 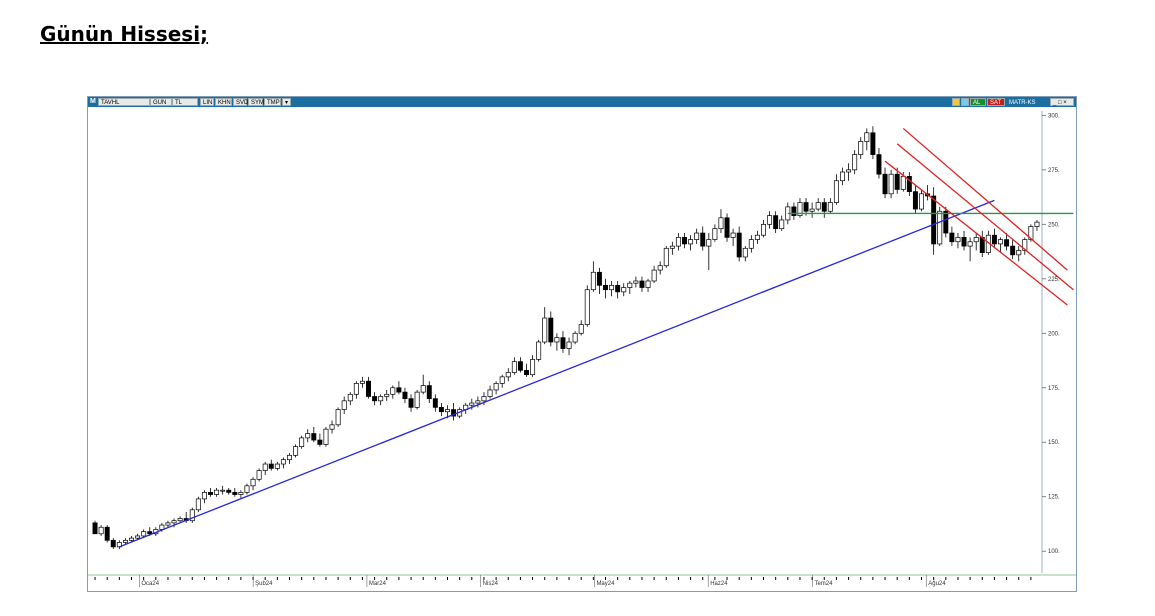 What do you see at coordinates (1062, 102) in the screenshot?
I see `window-controls: _ □ ×` at bounding box center [1062, 102].